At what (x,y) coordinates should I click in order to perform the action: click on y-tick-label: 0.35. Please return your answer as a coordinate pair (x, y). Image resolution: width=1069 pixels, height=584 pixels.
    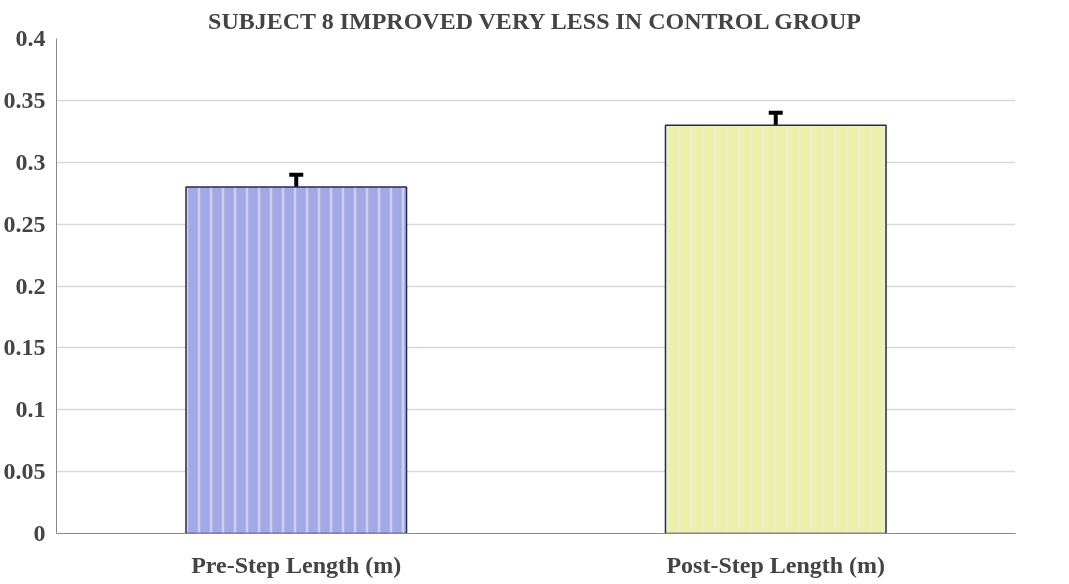
    Looking at the image, I should click on (24, 99).